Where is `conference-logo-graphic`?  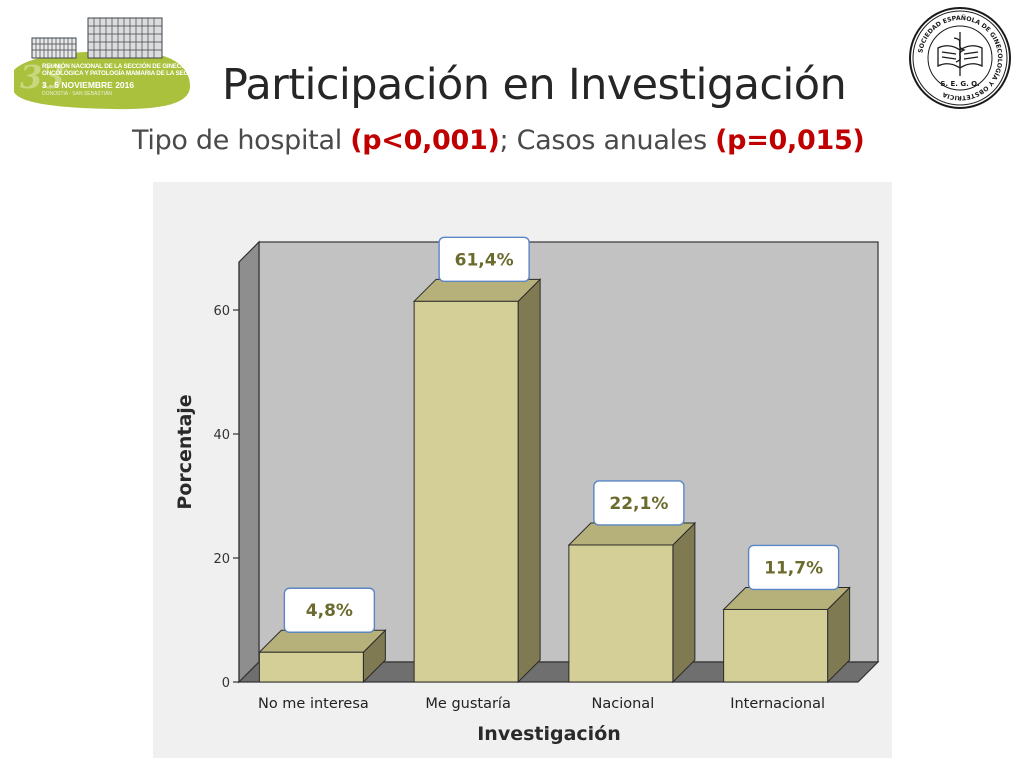 conference-logo-graphic is located at coordinates (102, 63).